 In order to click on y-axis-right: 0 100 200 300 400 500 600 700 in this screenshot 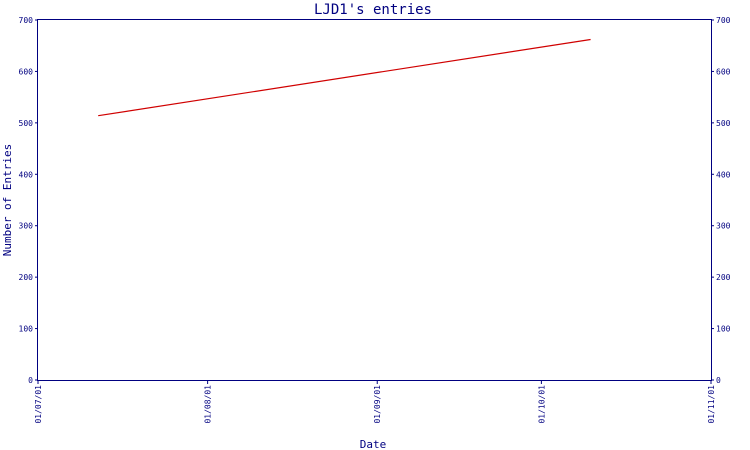, I will do `click(721, 200)`.